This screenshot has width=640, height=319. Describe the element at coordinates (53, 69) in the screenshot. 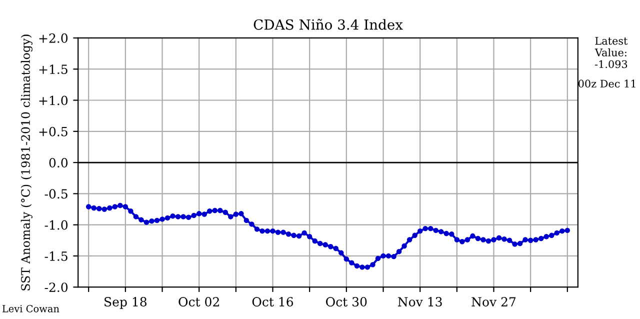

I see `y-tick-label: +1.5` at that location.